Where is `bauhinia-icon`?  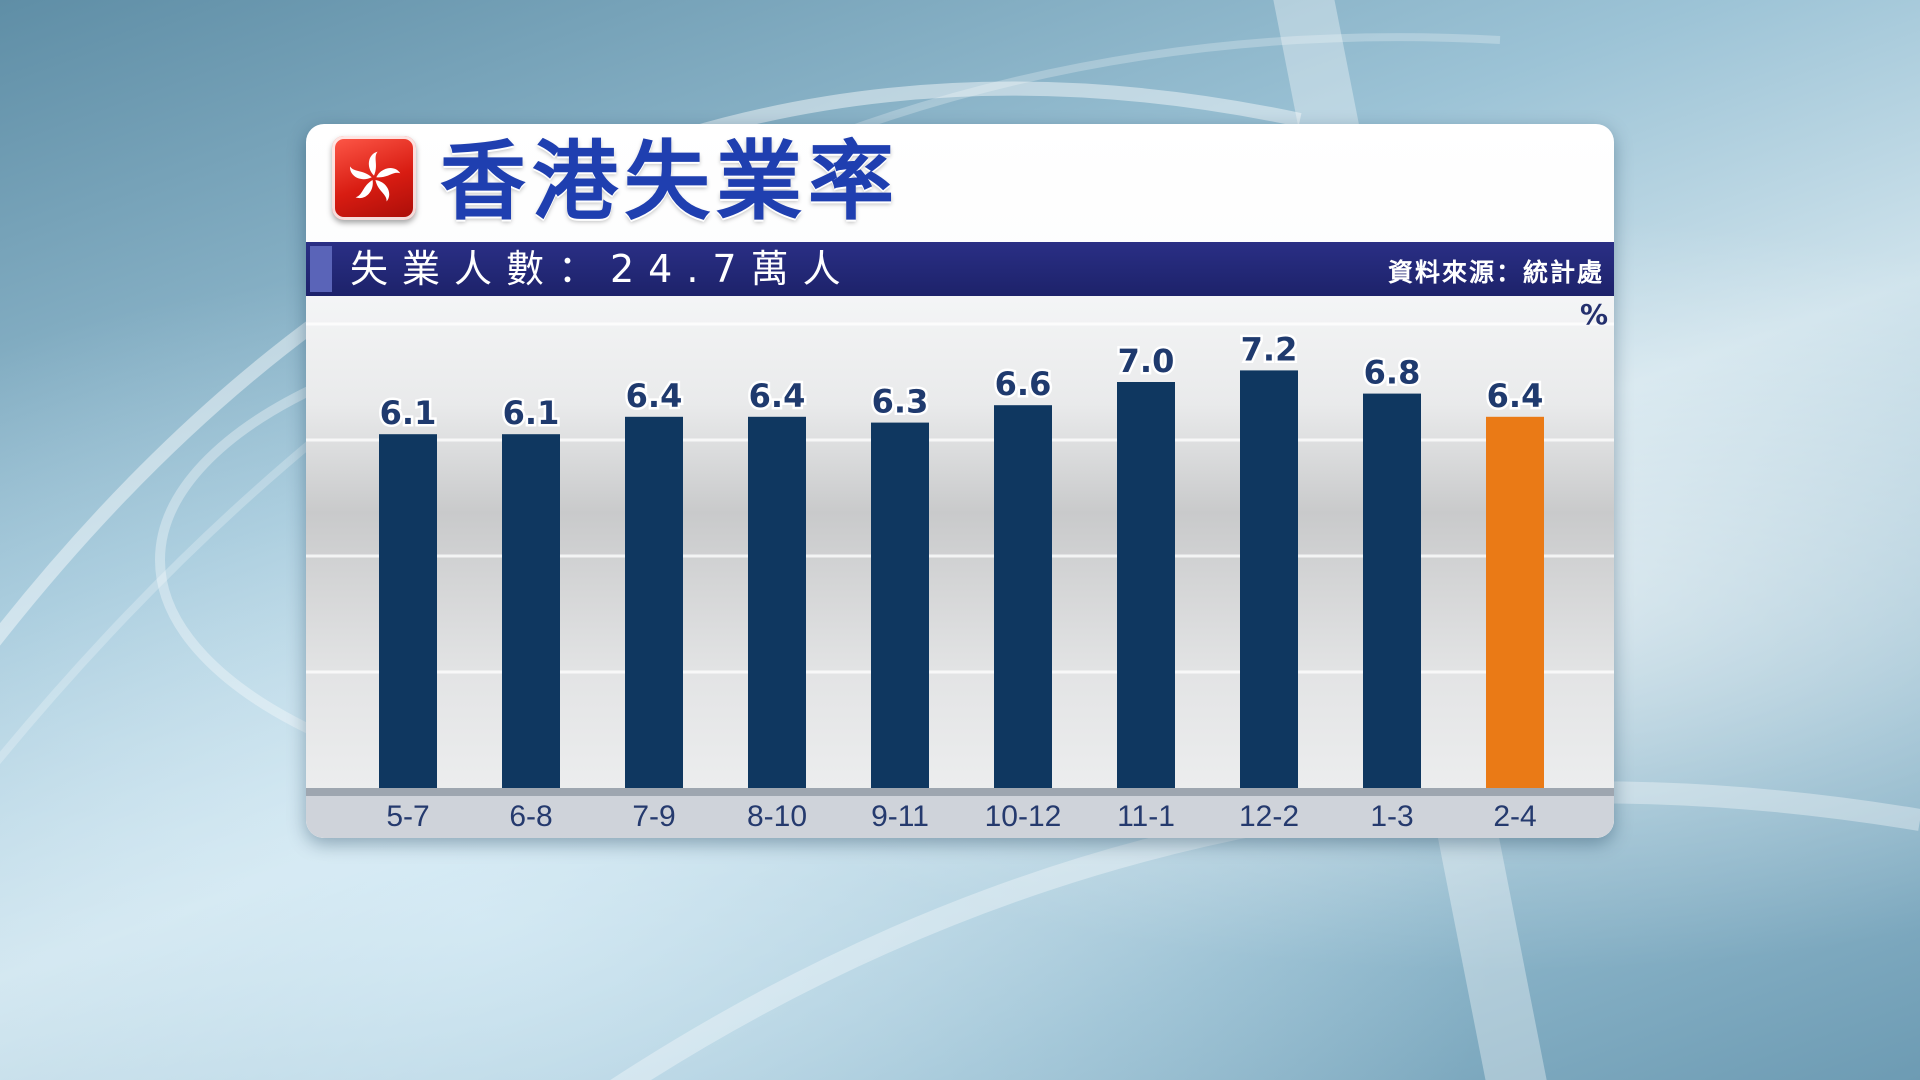
bauhinia-icon is located at coordinates (375, 176).